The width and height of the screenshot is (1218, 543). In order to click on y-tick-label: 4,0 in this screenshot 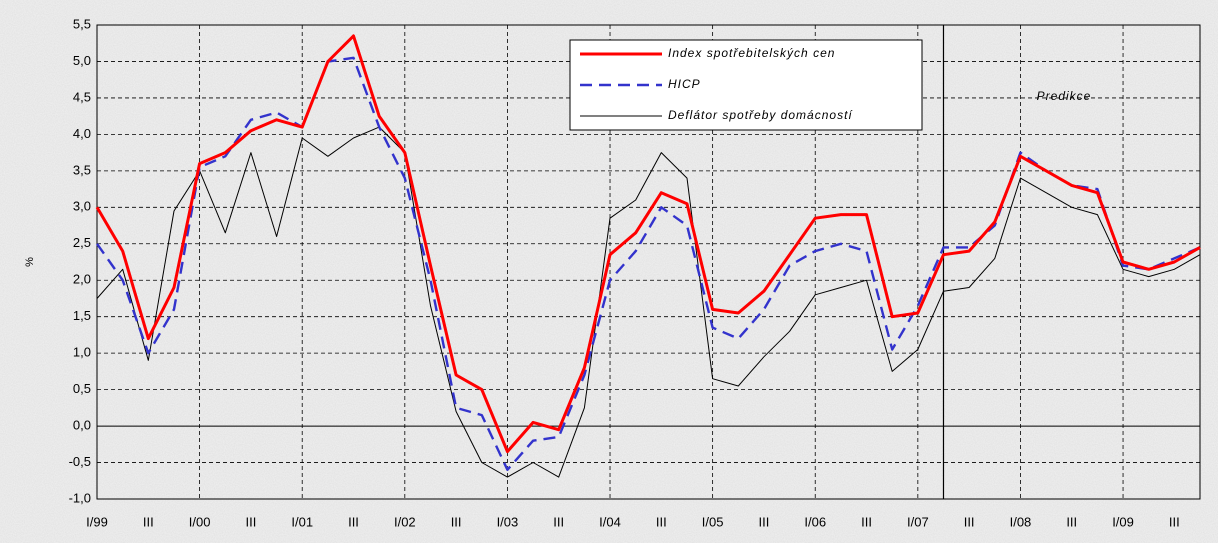, I will do `click(82, 133)`.